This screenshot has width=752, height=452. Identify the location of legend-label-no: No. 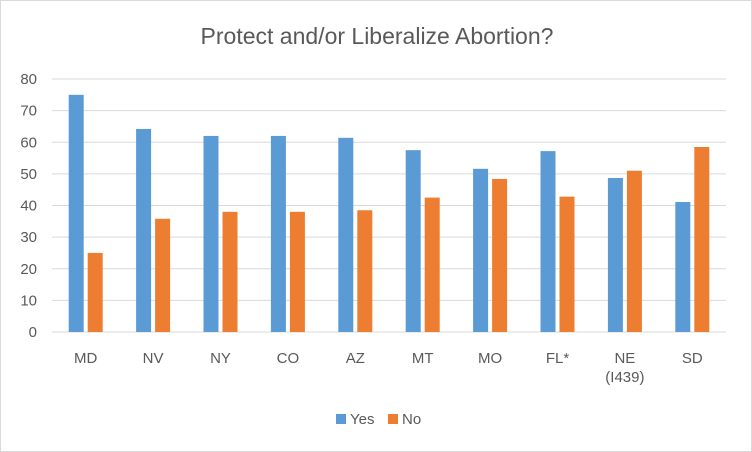
(411, 419).